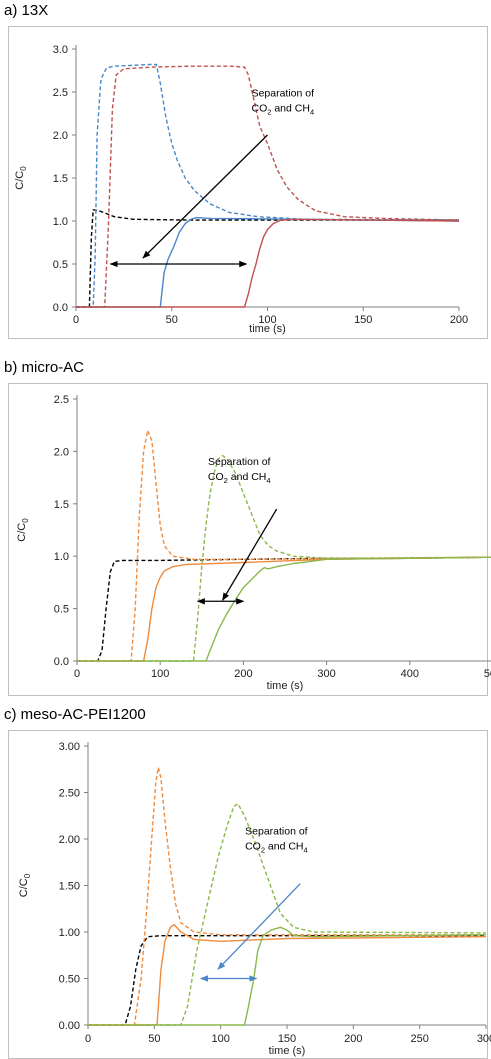 The image size is (491, 1059). Describe the element at coordinates (69, 887) in the screenshot. I see `y-tick-label: 1.50` at that location.